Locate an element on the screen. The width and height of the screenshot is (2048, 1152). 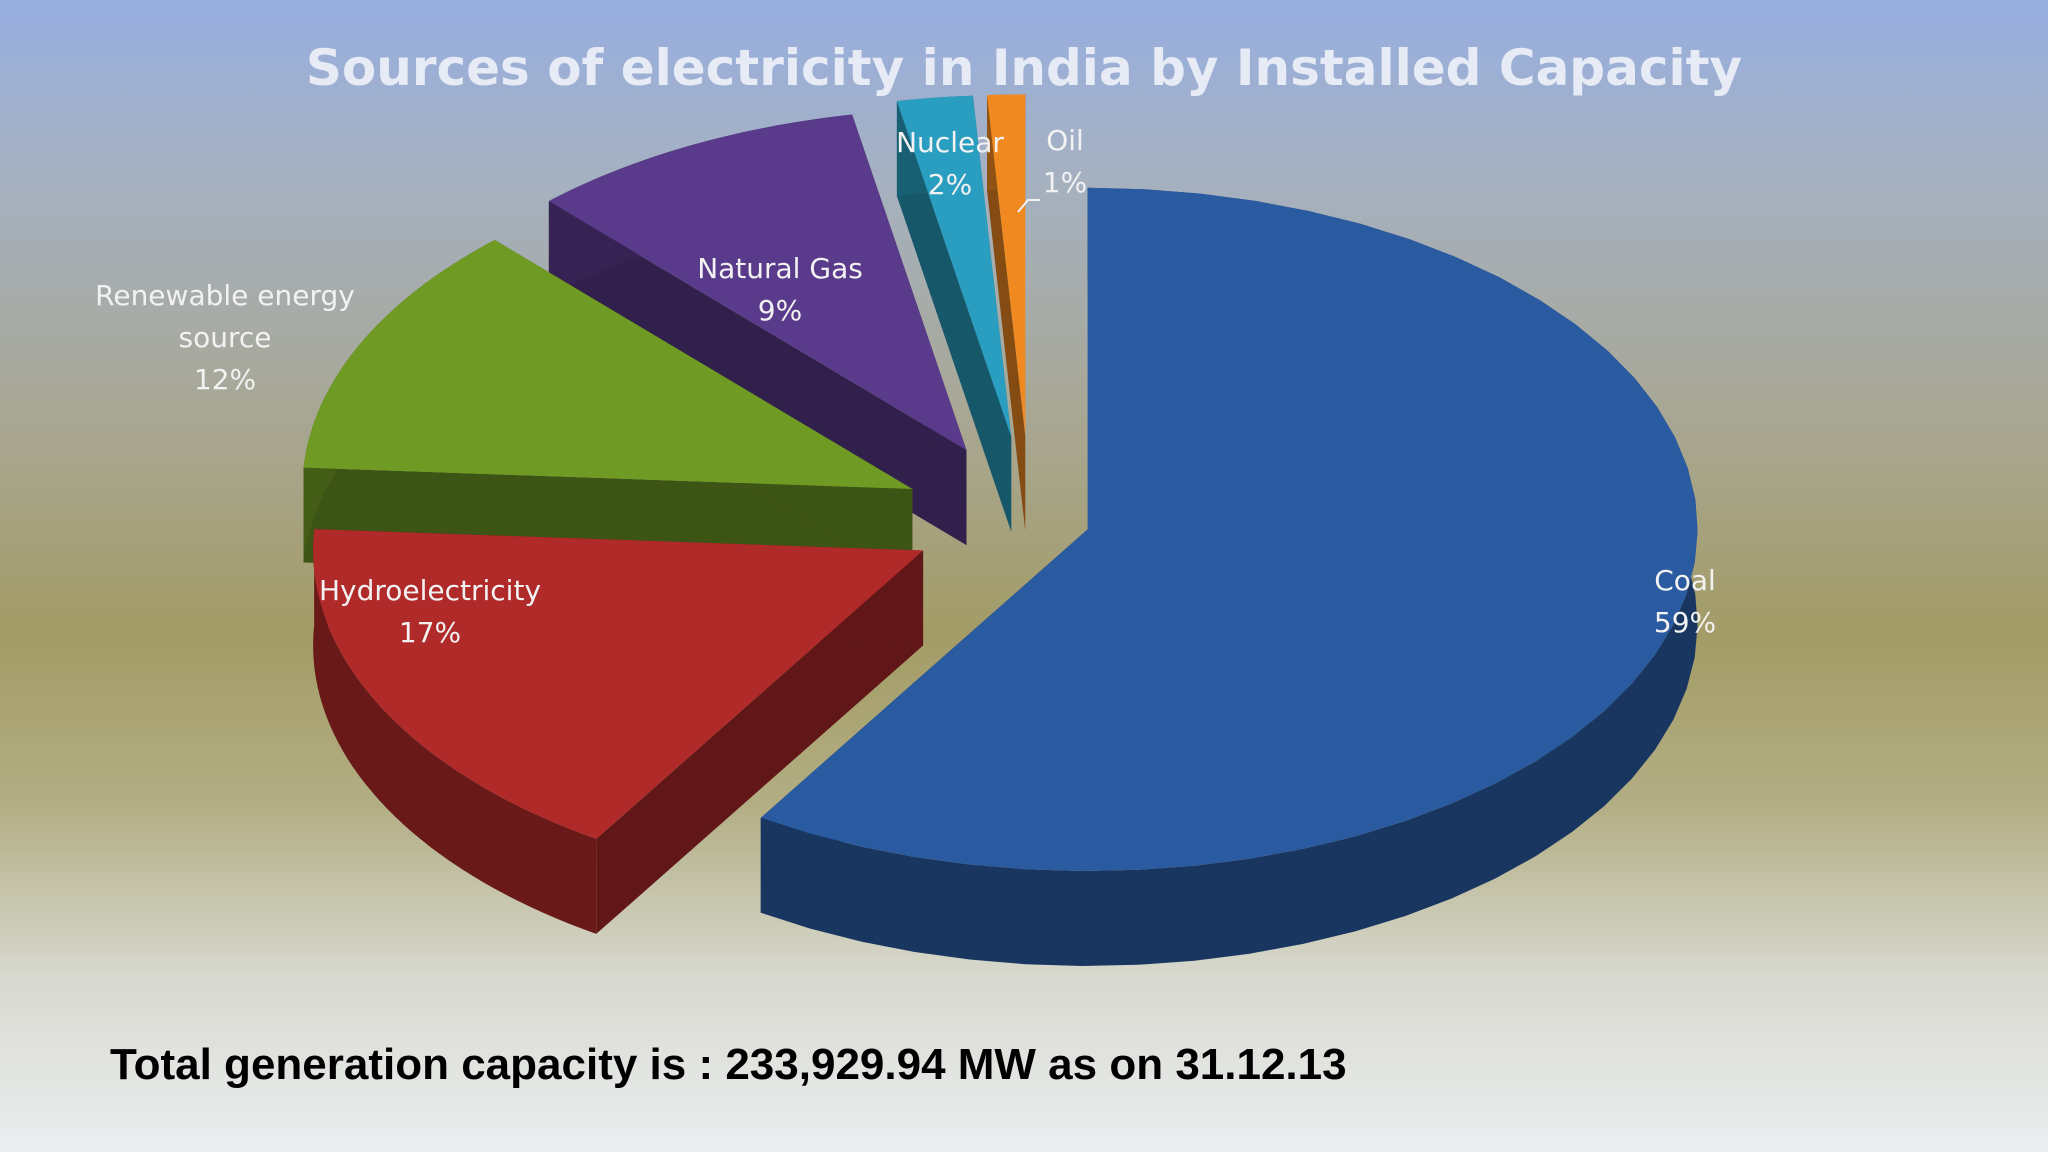
pie-slice-renewable-energy-source is located at coordinates (608, 412).